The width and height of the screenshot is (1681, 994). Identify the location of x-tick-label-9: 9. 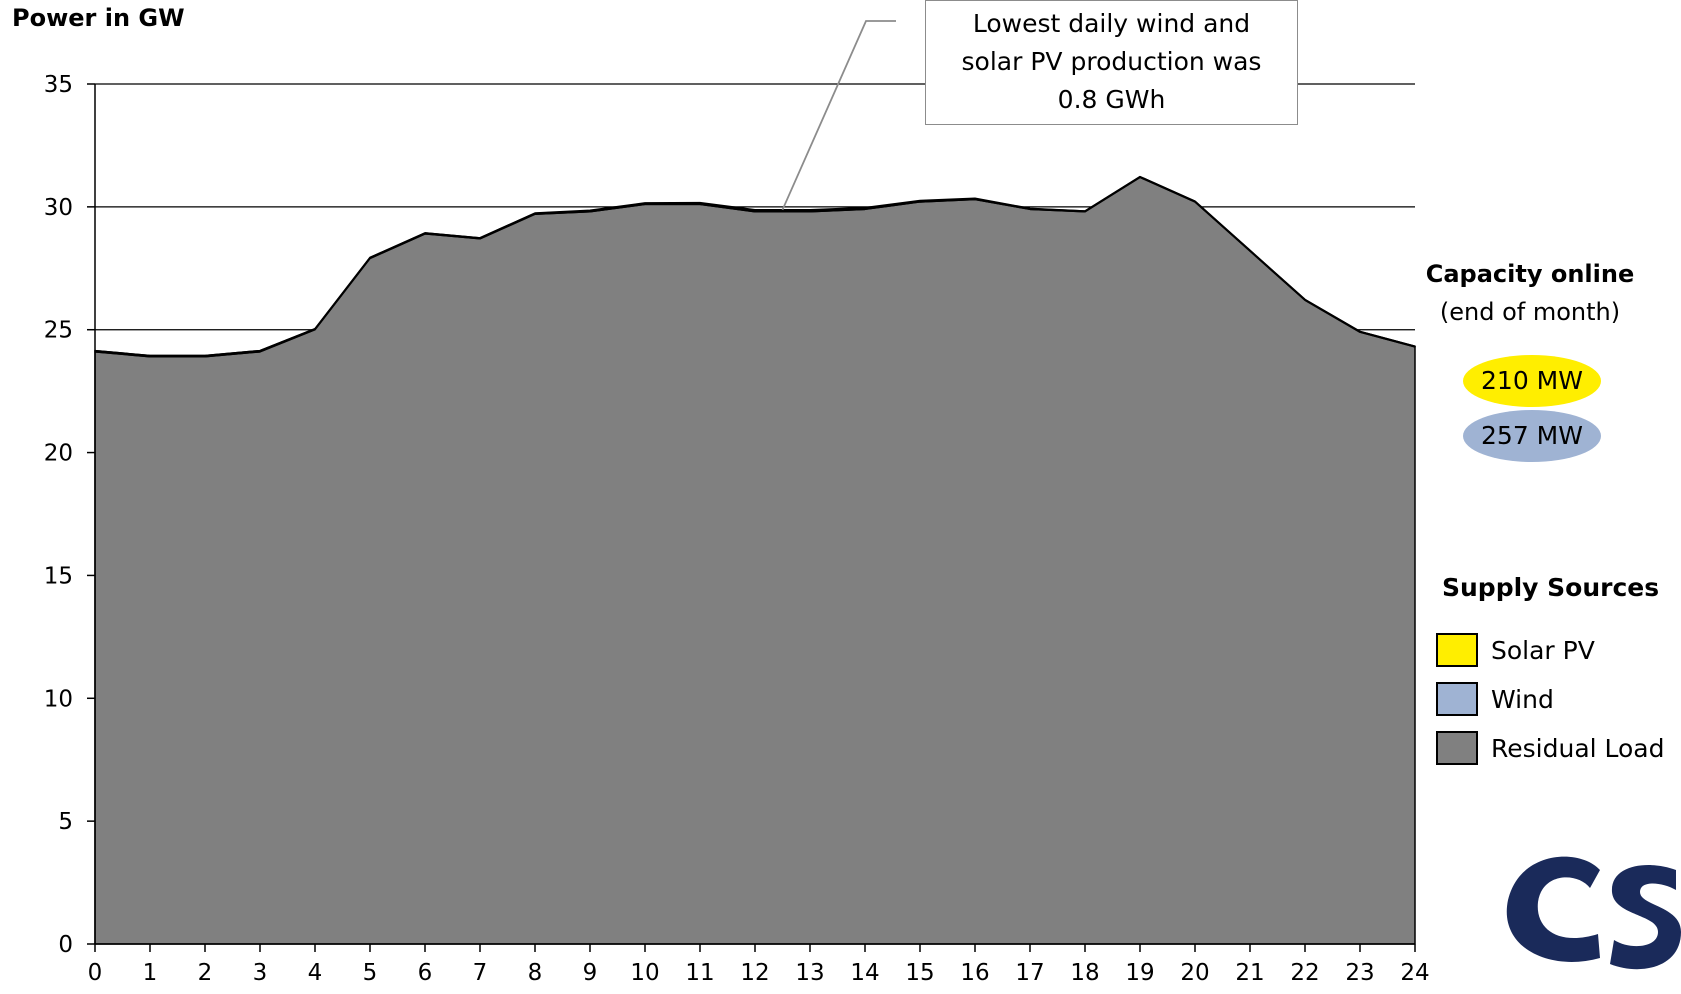
(590, 973).